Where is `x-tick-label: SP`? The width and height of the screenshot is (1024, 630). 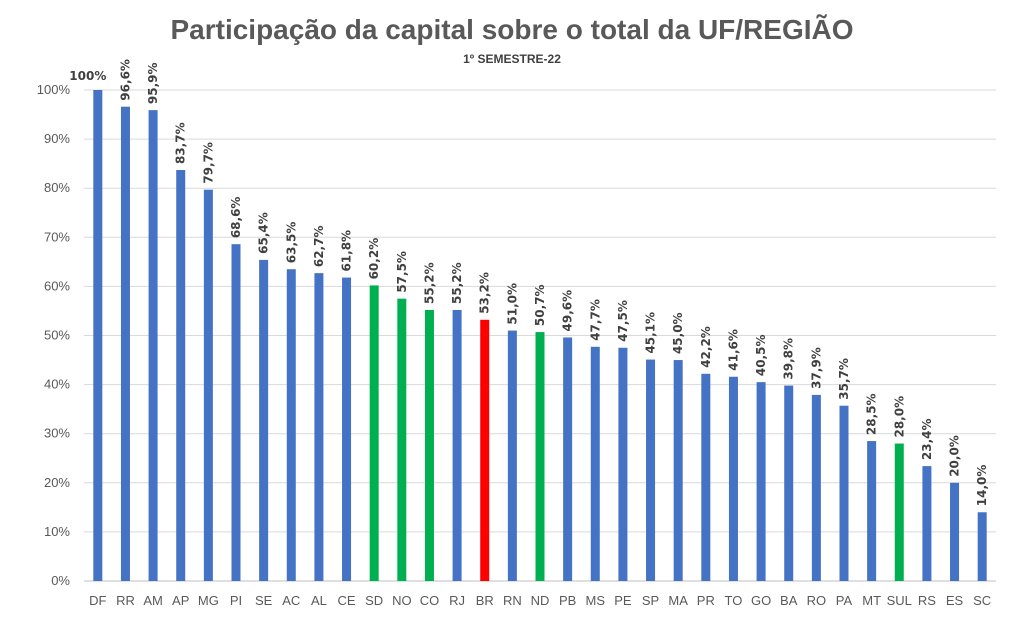
x-tick-label: SP is located at coordinates (650, 600).